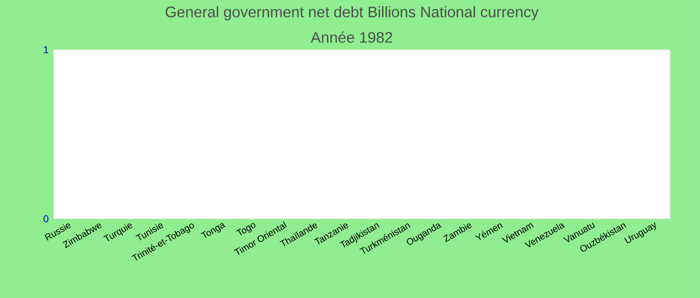  What do you see at coordinates (213, 230) in the screenshot?
I see `x-tick-label: Tonga` at bounding box center [213, 230].